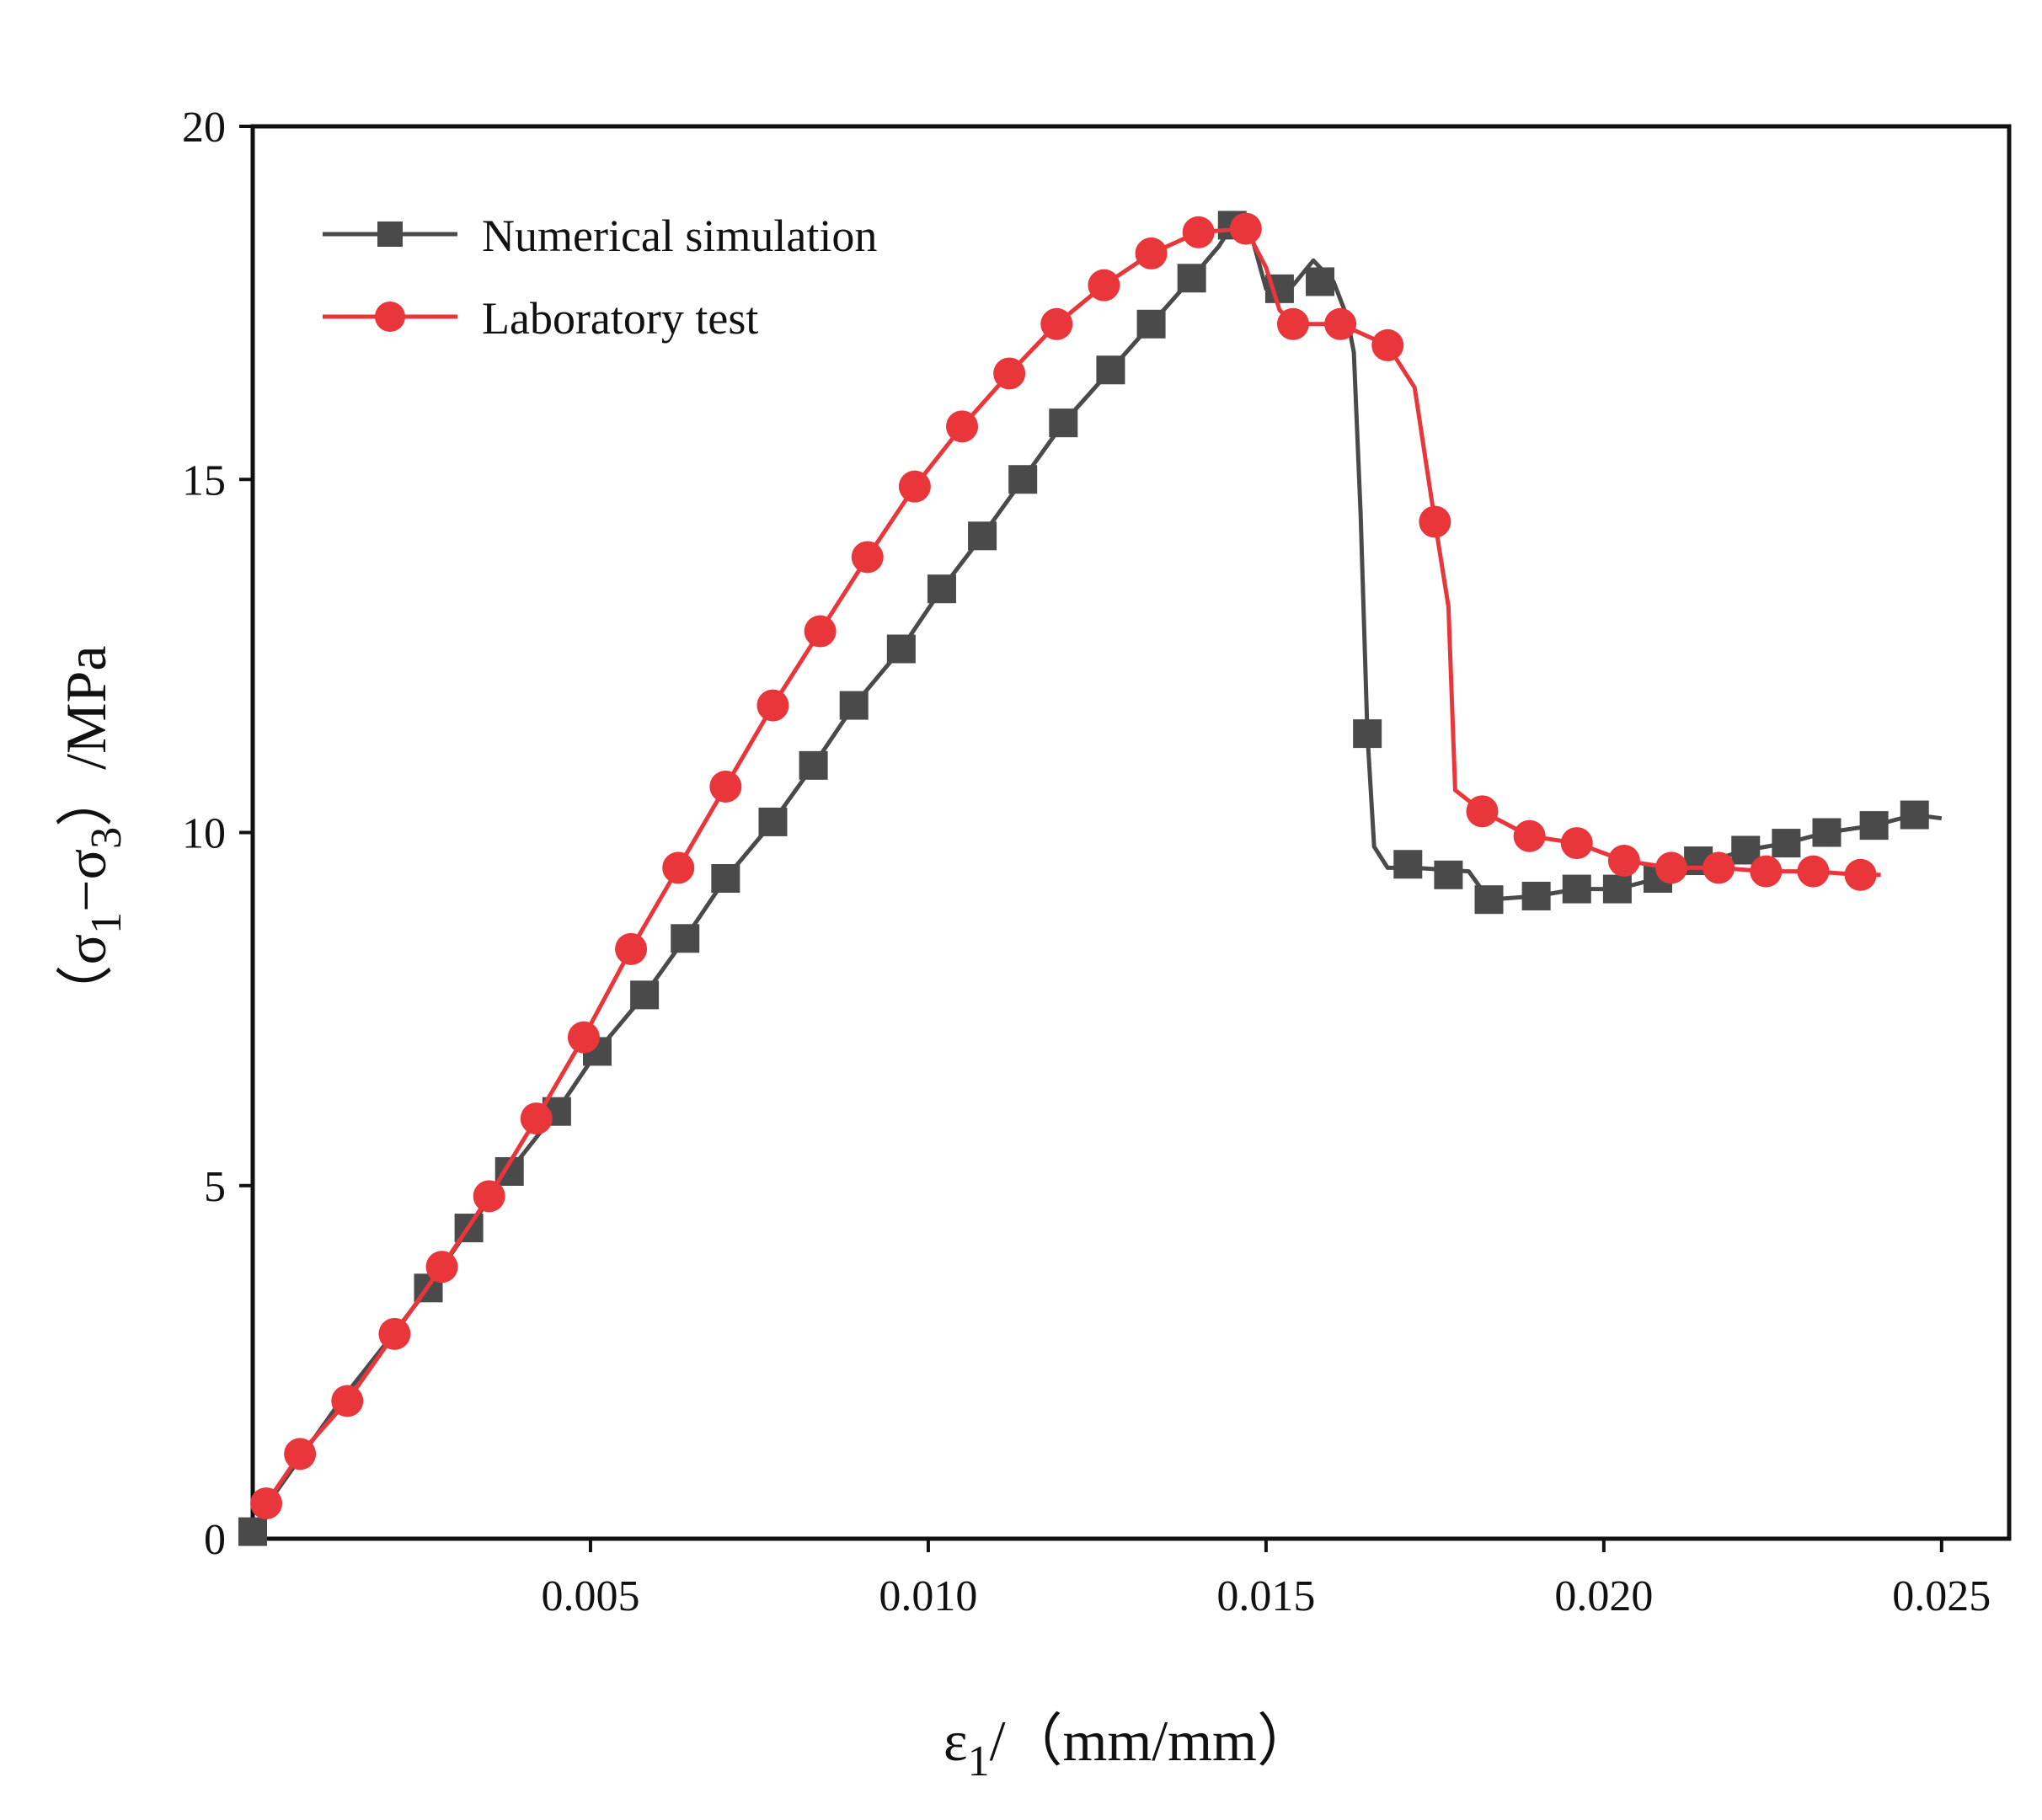  I want to click on y-tick-label: 5, so click(215, 1187).